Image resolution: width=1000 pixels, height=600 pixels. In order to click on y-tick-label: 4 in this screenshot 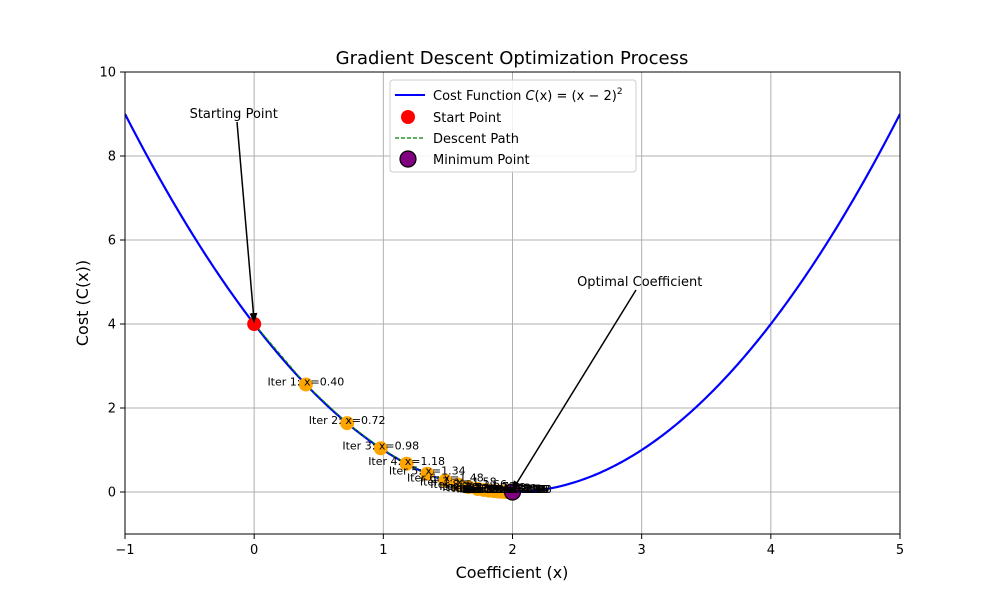, I will do `click(112, 325)`.